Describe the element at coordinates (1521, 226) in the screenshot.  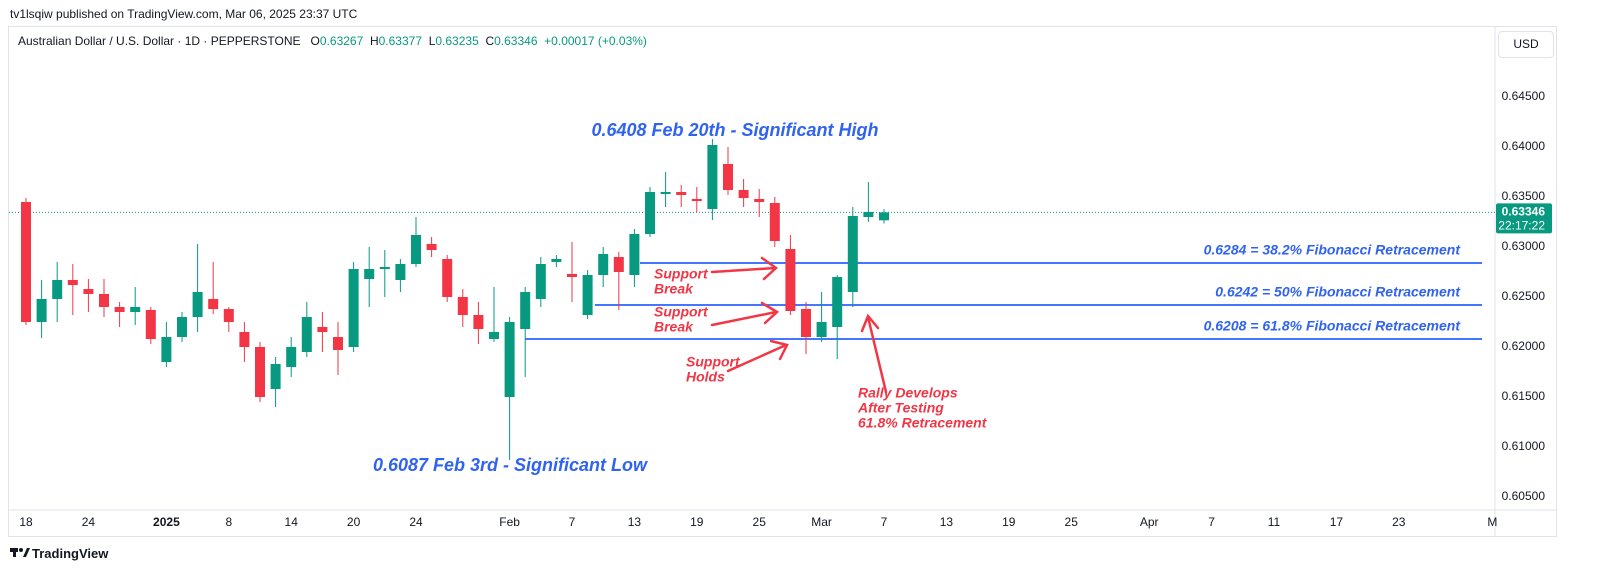
I see `countdown: 22:17:22` at that location.